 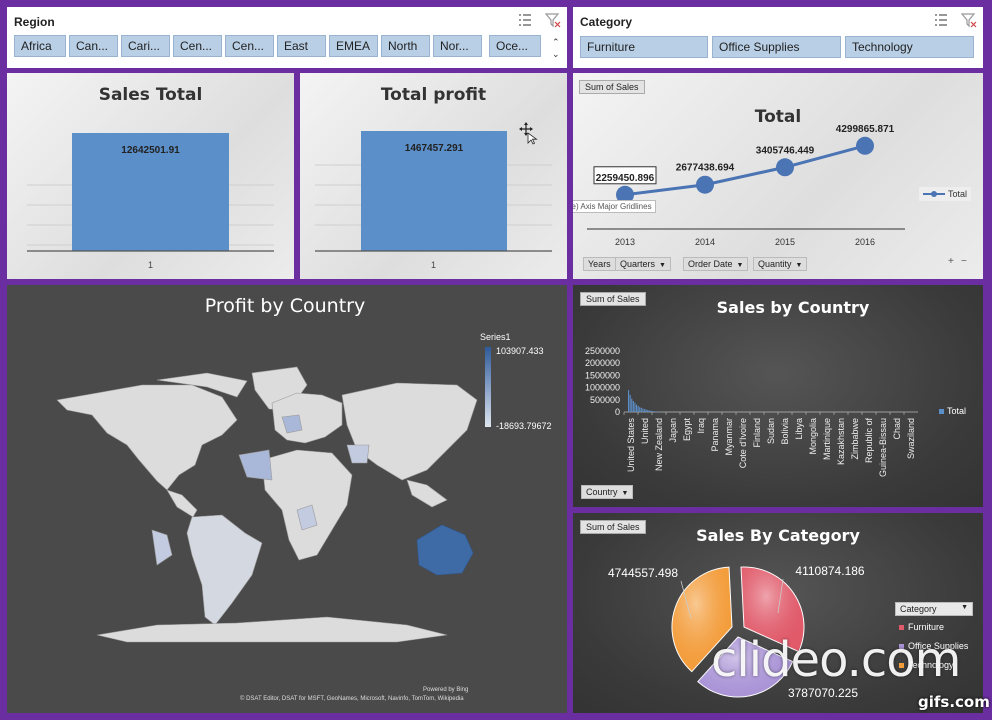 What do you see at coordinates (602, 492) in the screenshot?
I see `filter-label: Country` at bounding box center [602, 492].